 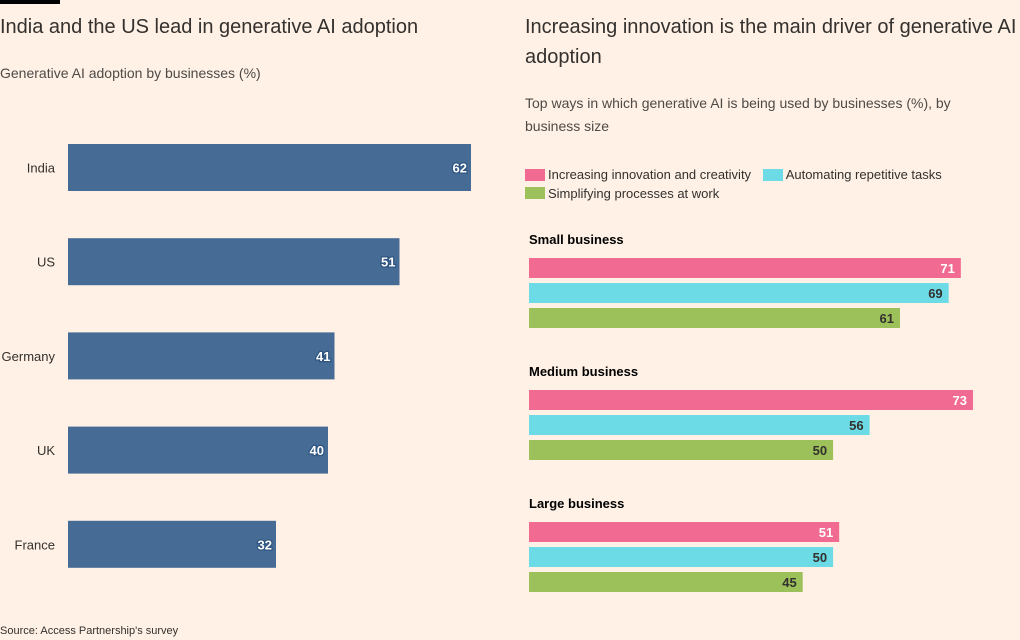 I want to click on group-label: Small business, so click(x=576, y=239).